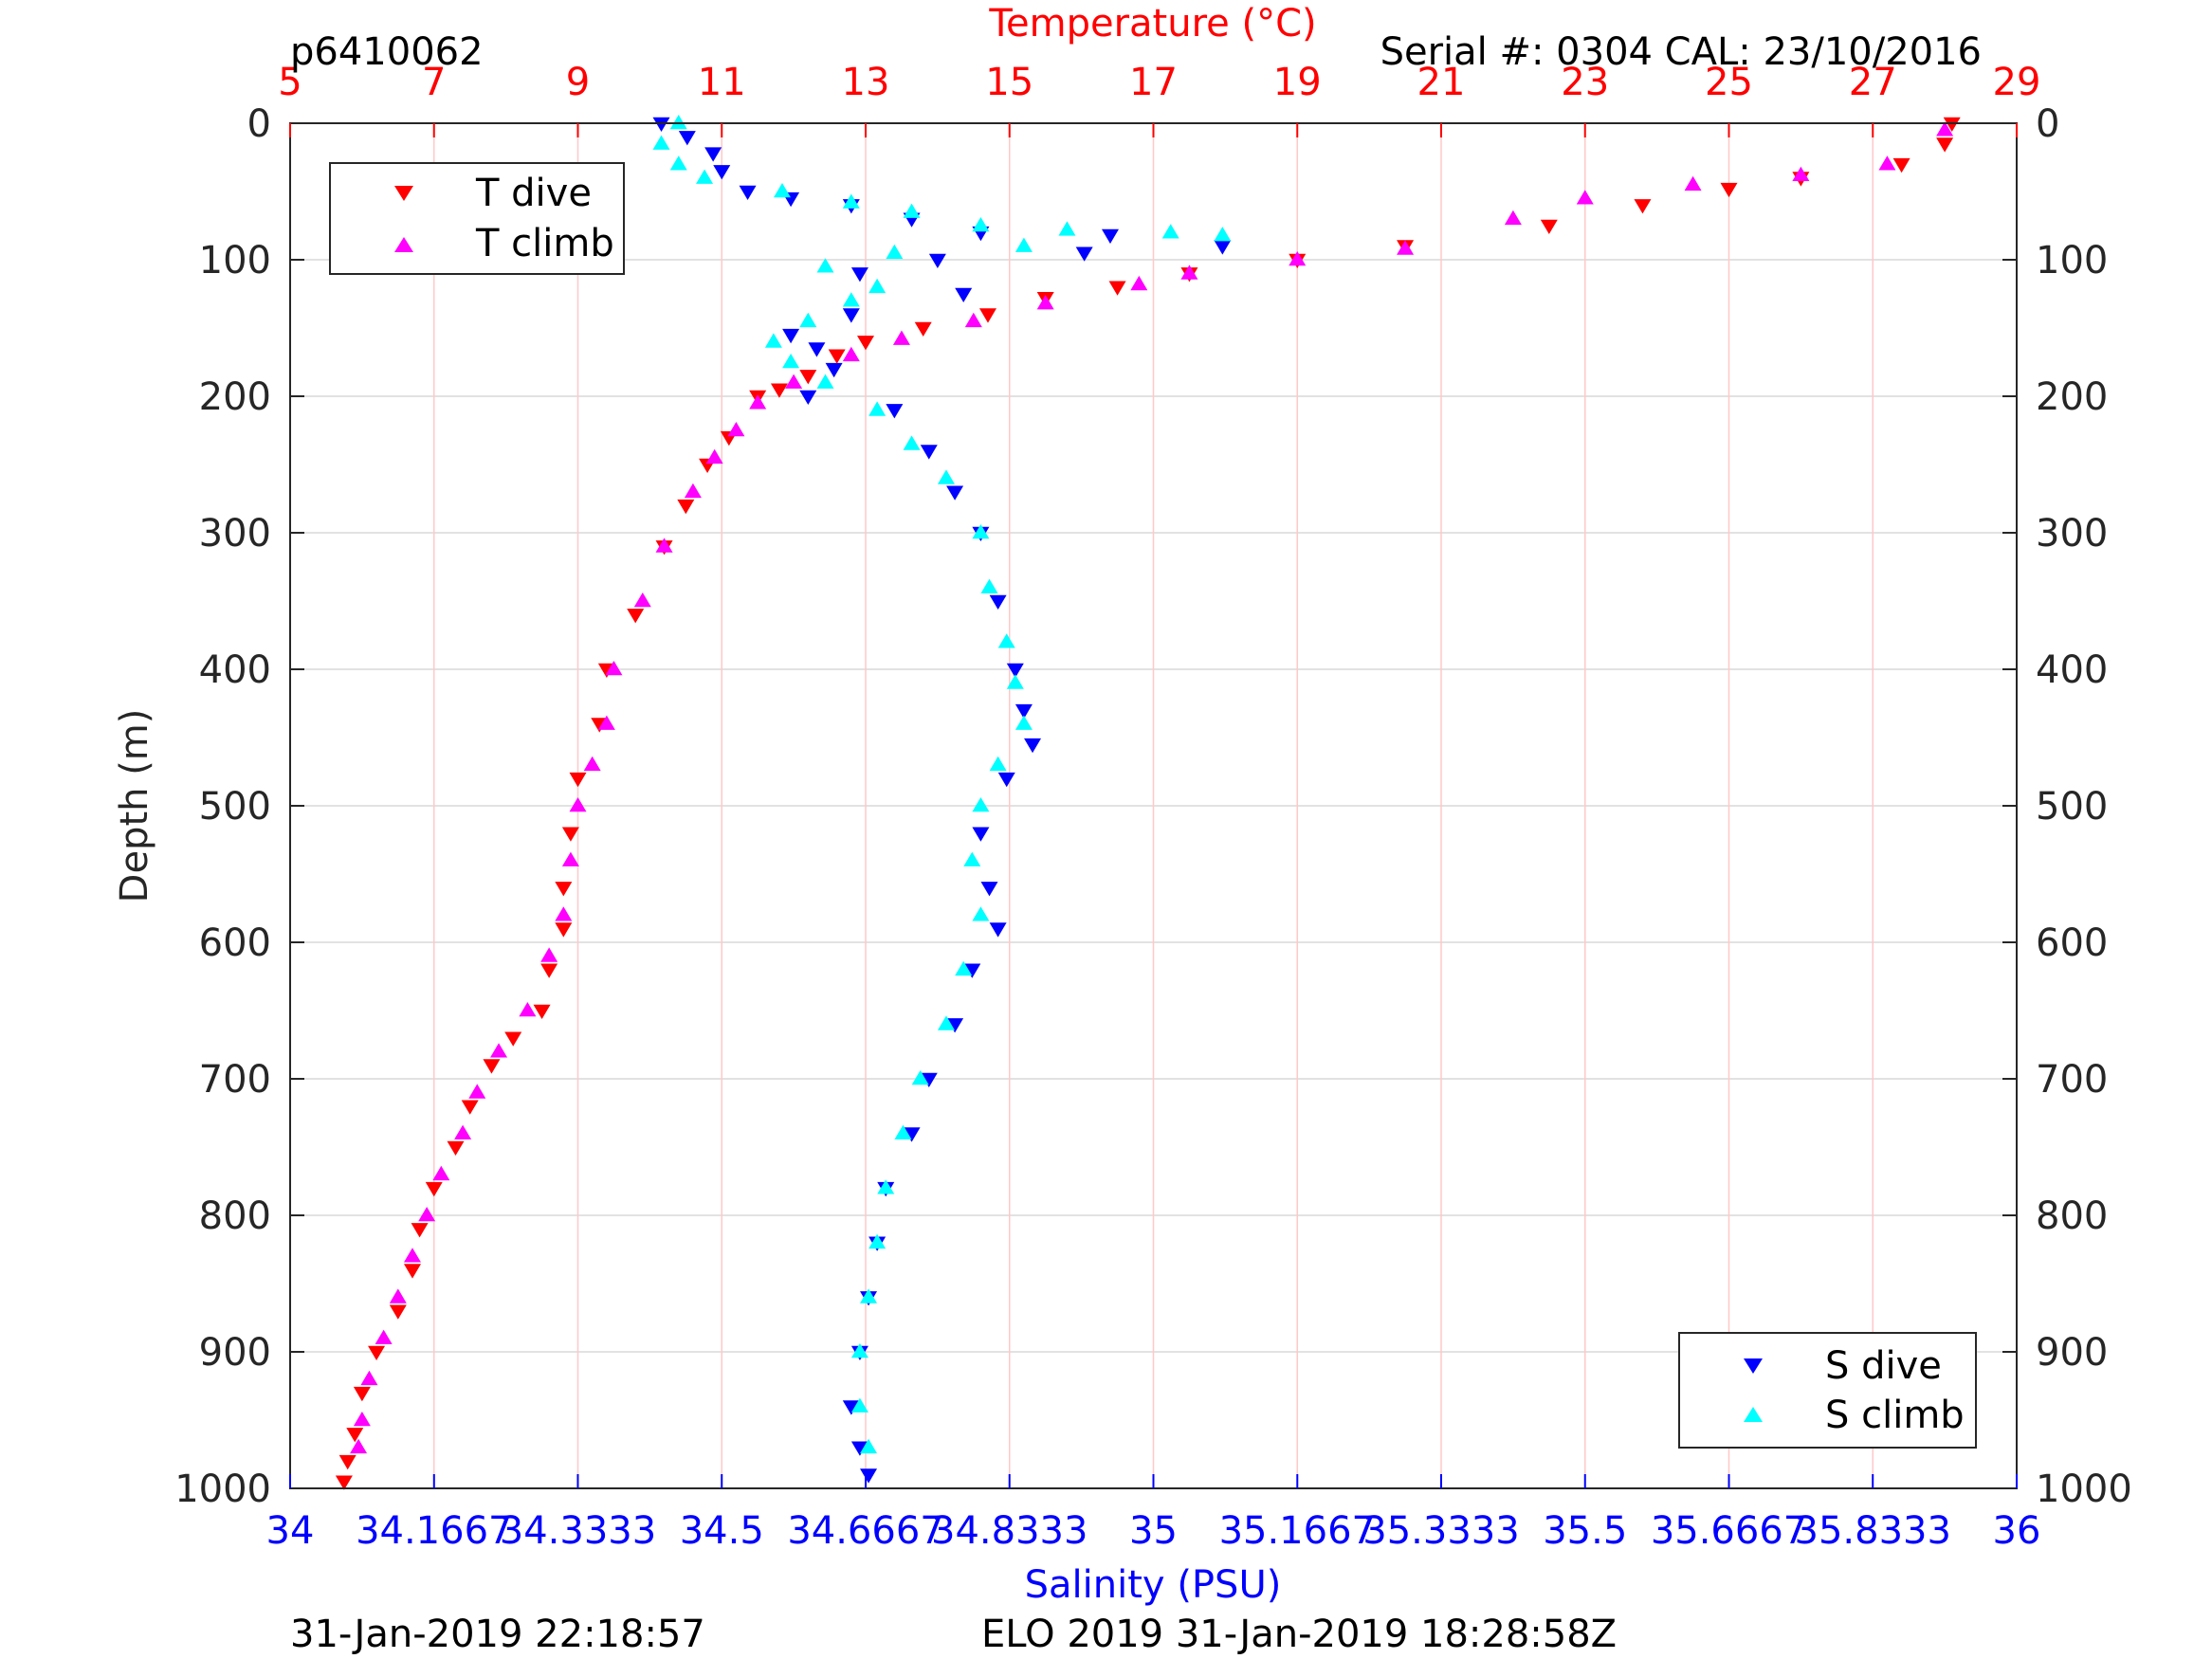  I want to click on legend-temperature: T dive T climb, so click(477, 218).